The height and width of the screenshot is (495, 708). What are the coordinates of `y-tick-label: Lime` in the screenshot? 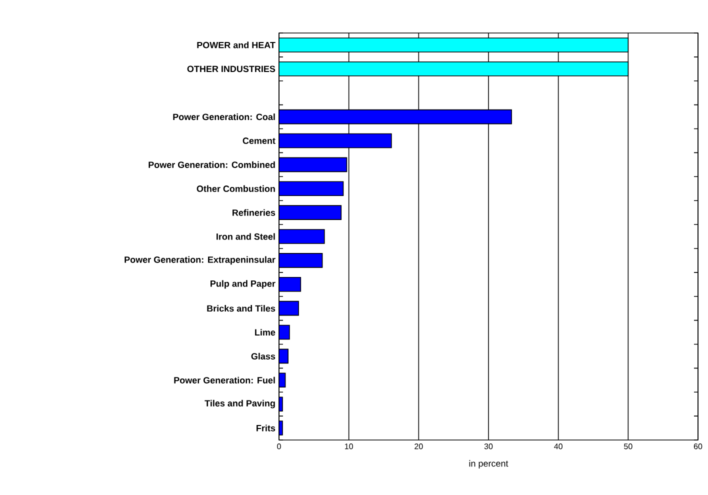 It's located at (265, 332).